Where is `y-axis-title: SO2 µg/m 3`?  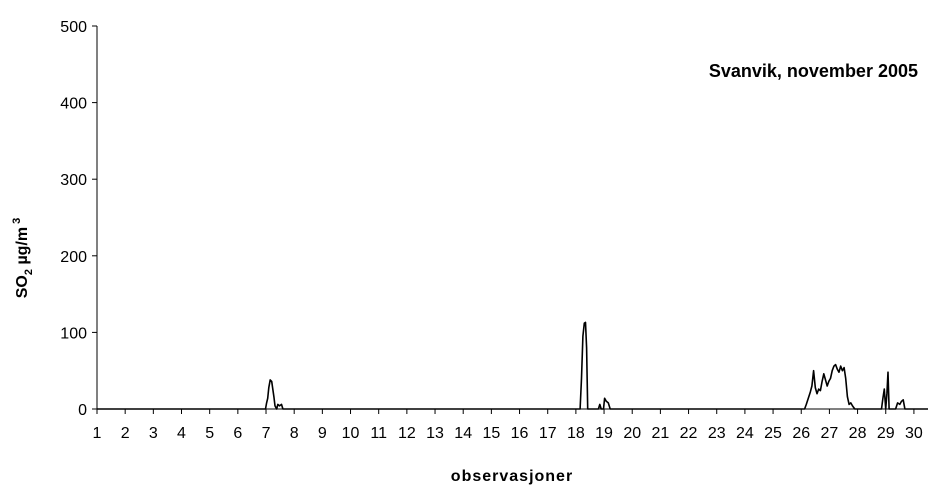 y-axis-title: SO2 µg/m 3 is located at coordinates (23, 258).